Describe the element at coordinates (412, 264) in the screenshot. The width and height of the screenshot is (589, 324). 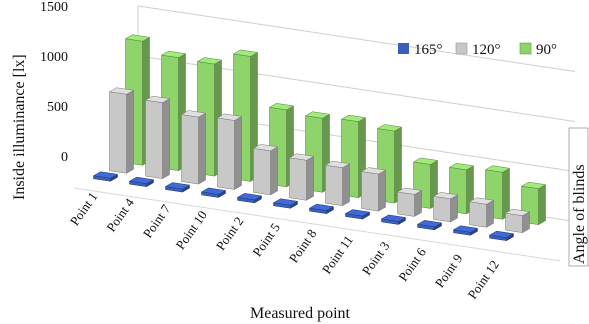
I see `category-label-point-6: Point 6` at that location.